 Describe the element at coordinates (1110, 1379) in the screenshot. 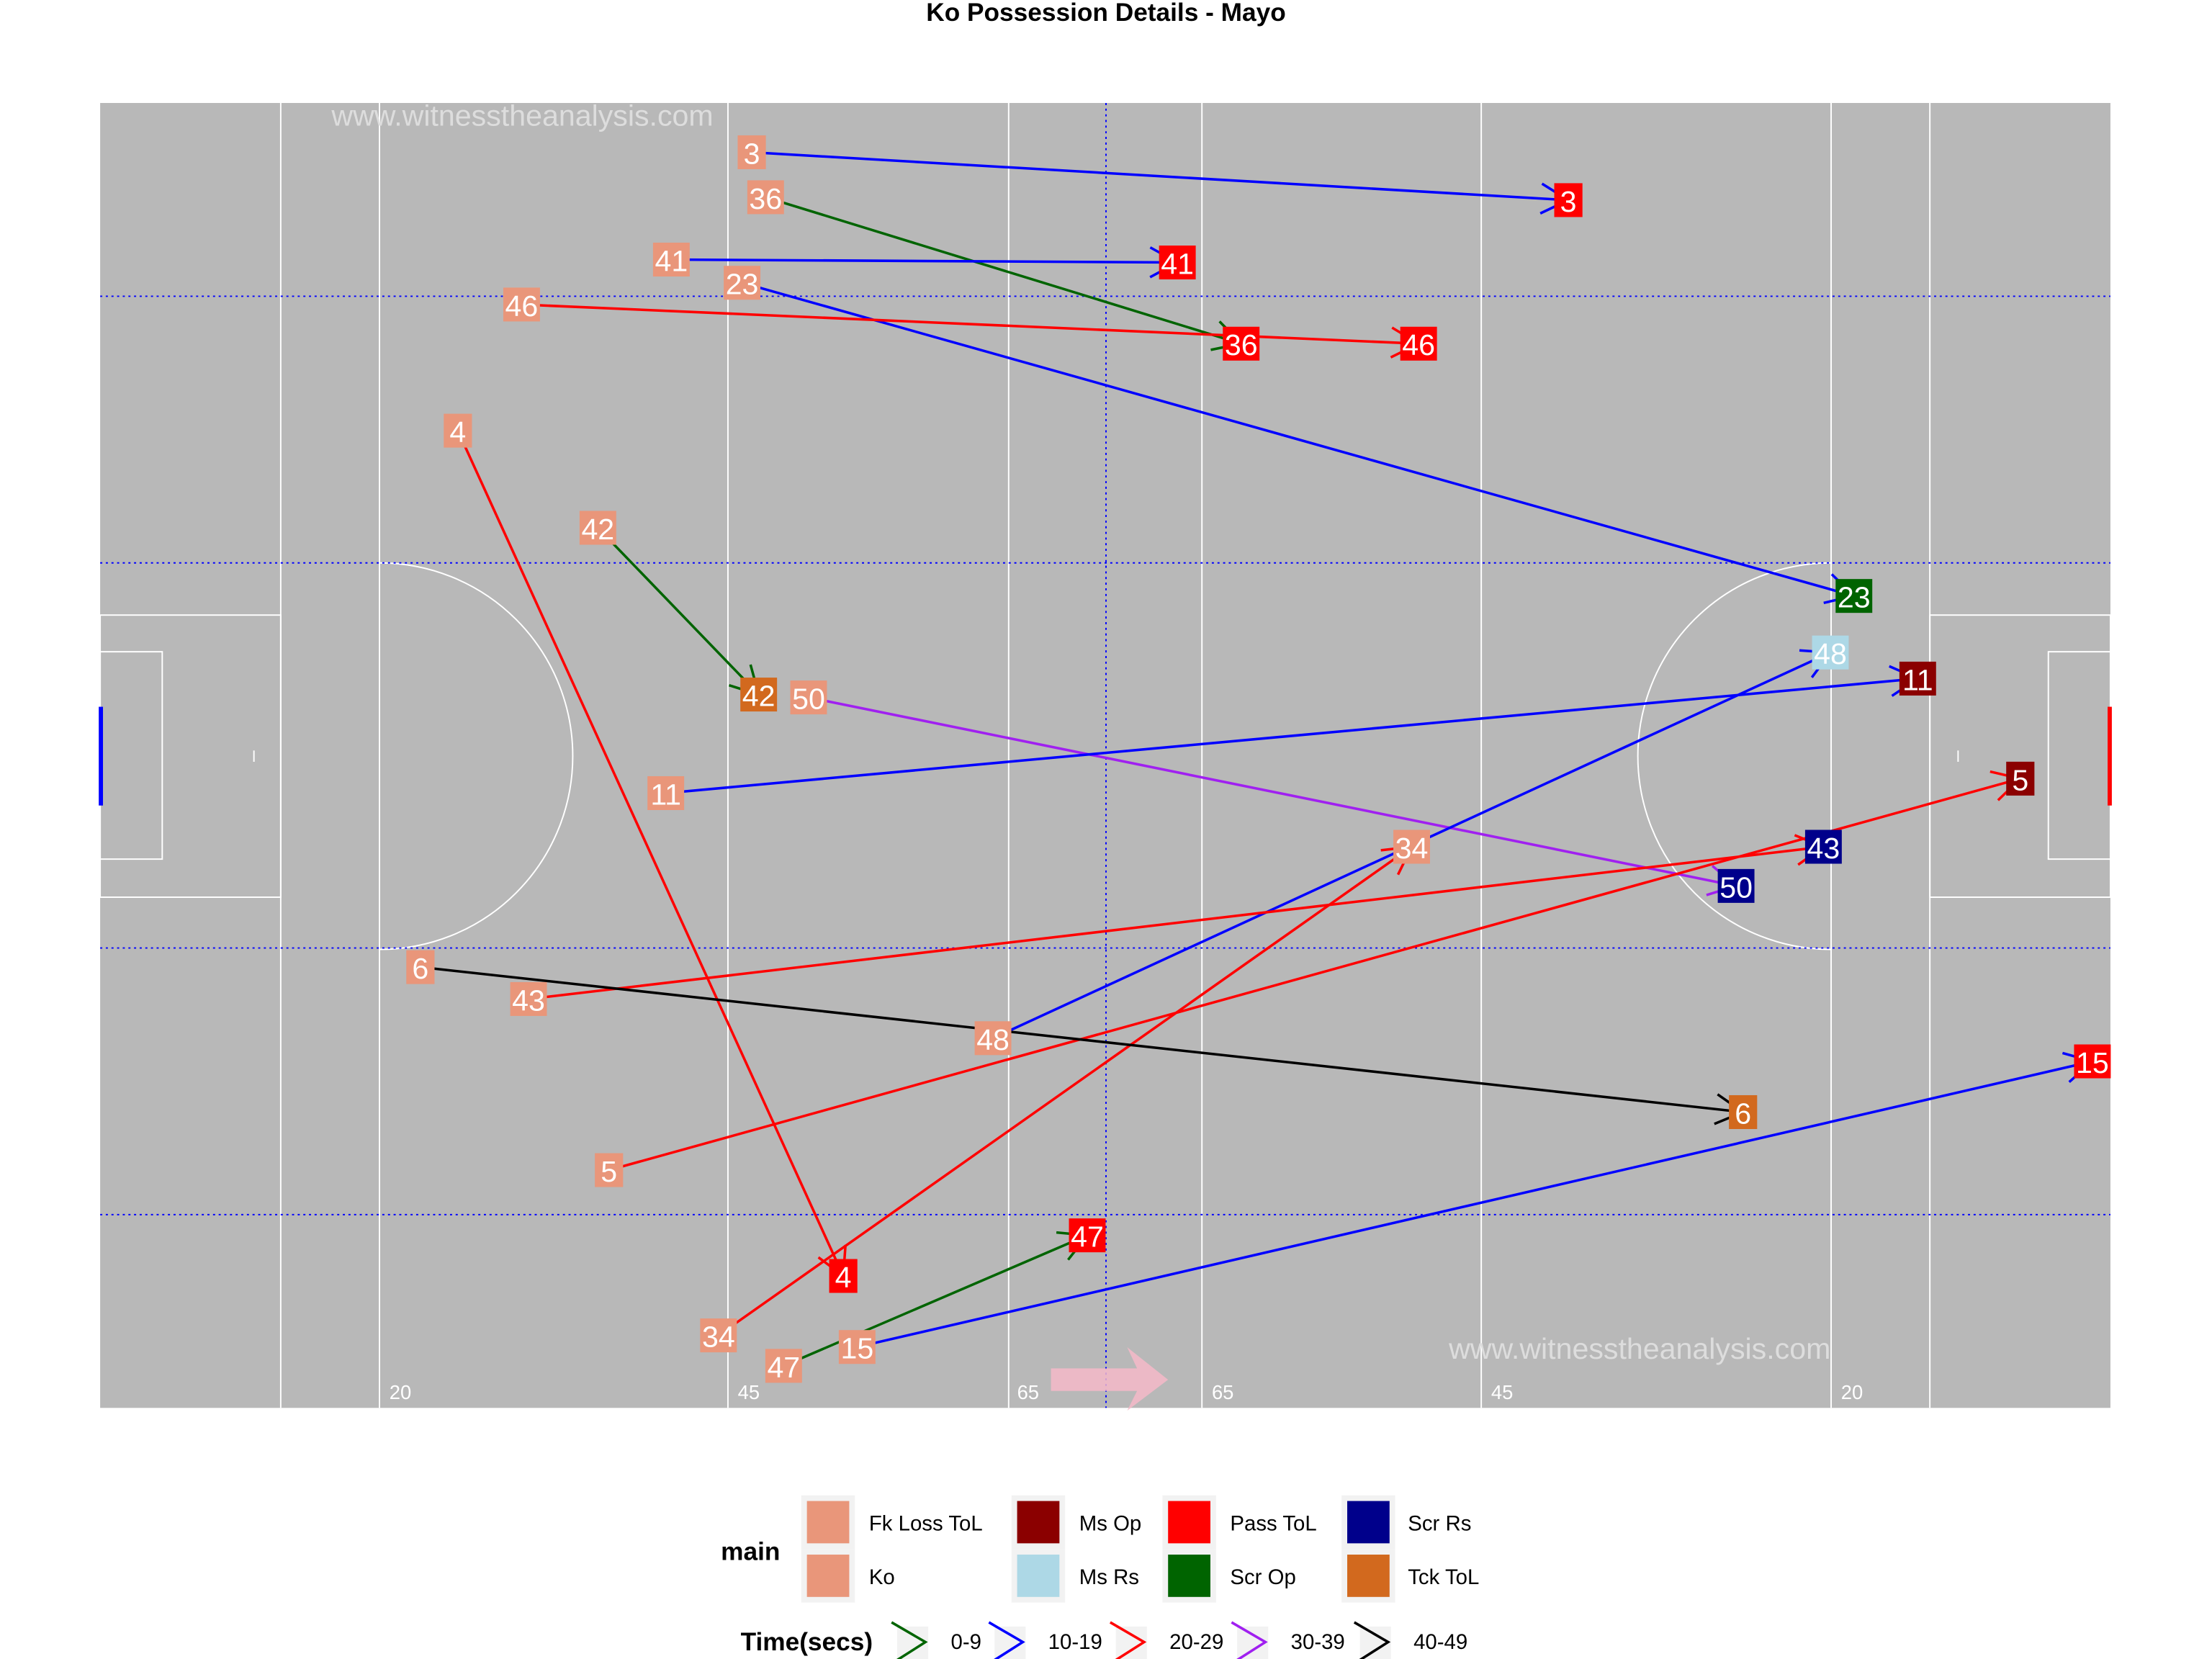

I see `direction-arrow-icon` at that location.